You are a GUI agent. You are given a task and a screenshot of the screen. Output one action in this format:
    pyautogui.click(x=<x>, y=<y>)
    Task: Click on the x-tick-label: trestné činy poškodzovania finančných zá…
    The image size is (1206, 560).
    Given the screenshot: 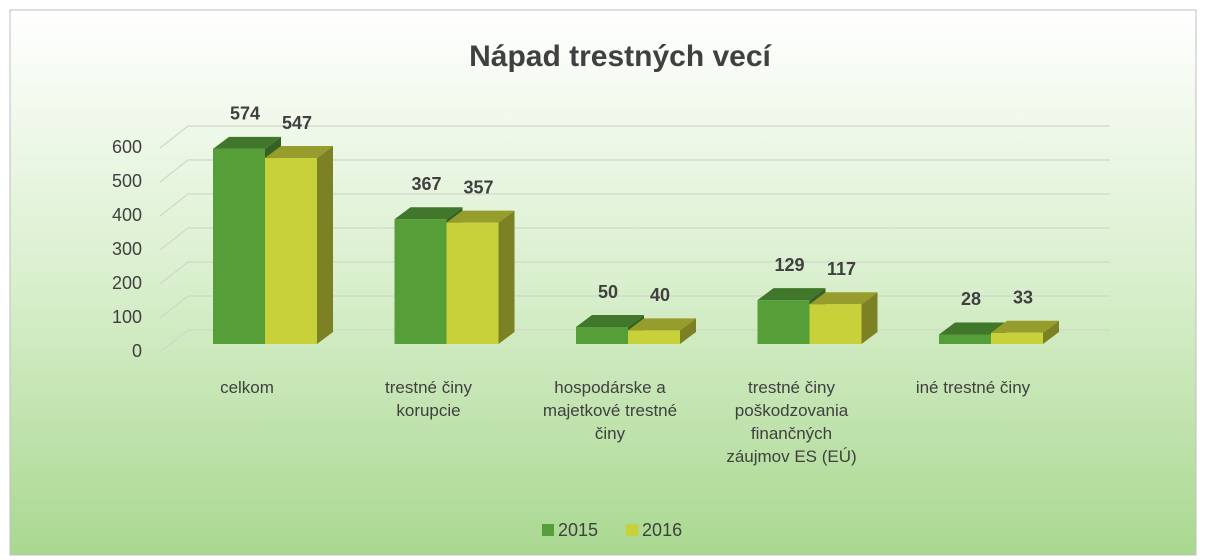 What is the action you would take?
    pyautogui.click(x=791, y=422)
    